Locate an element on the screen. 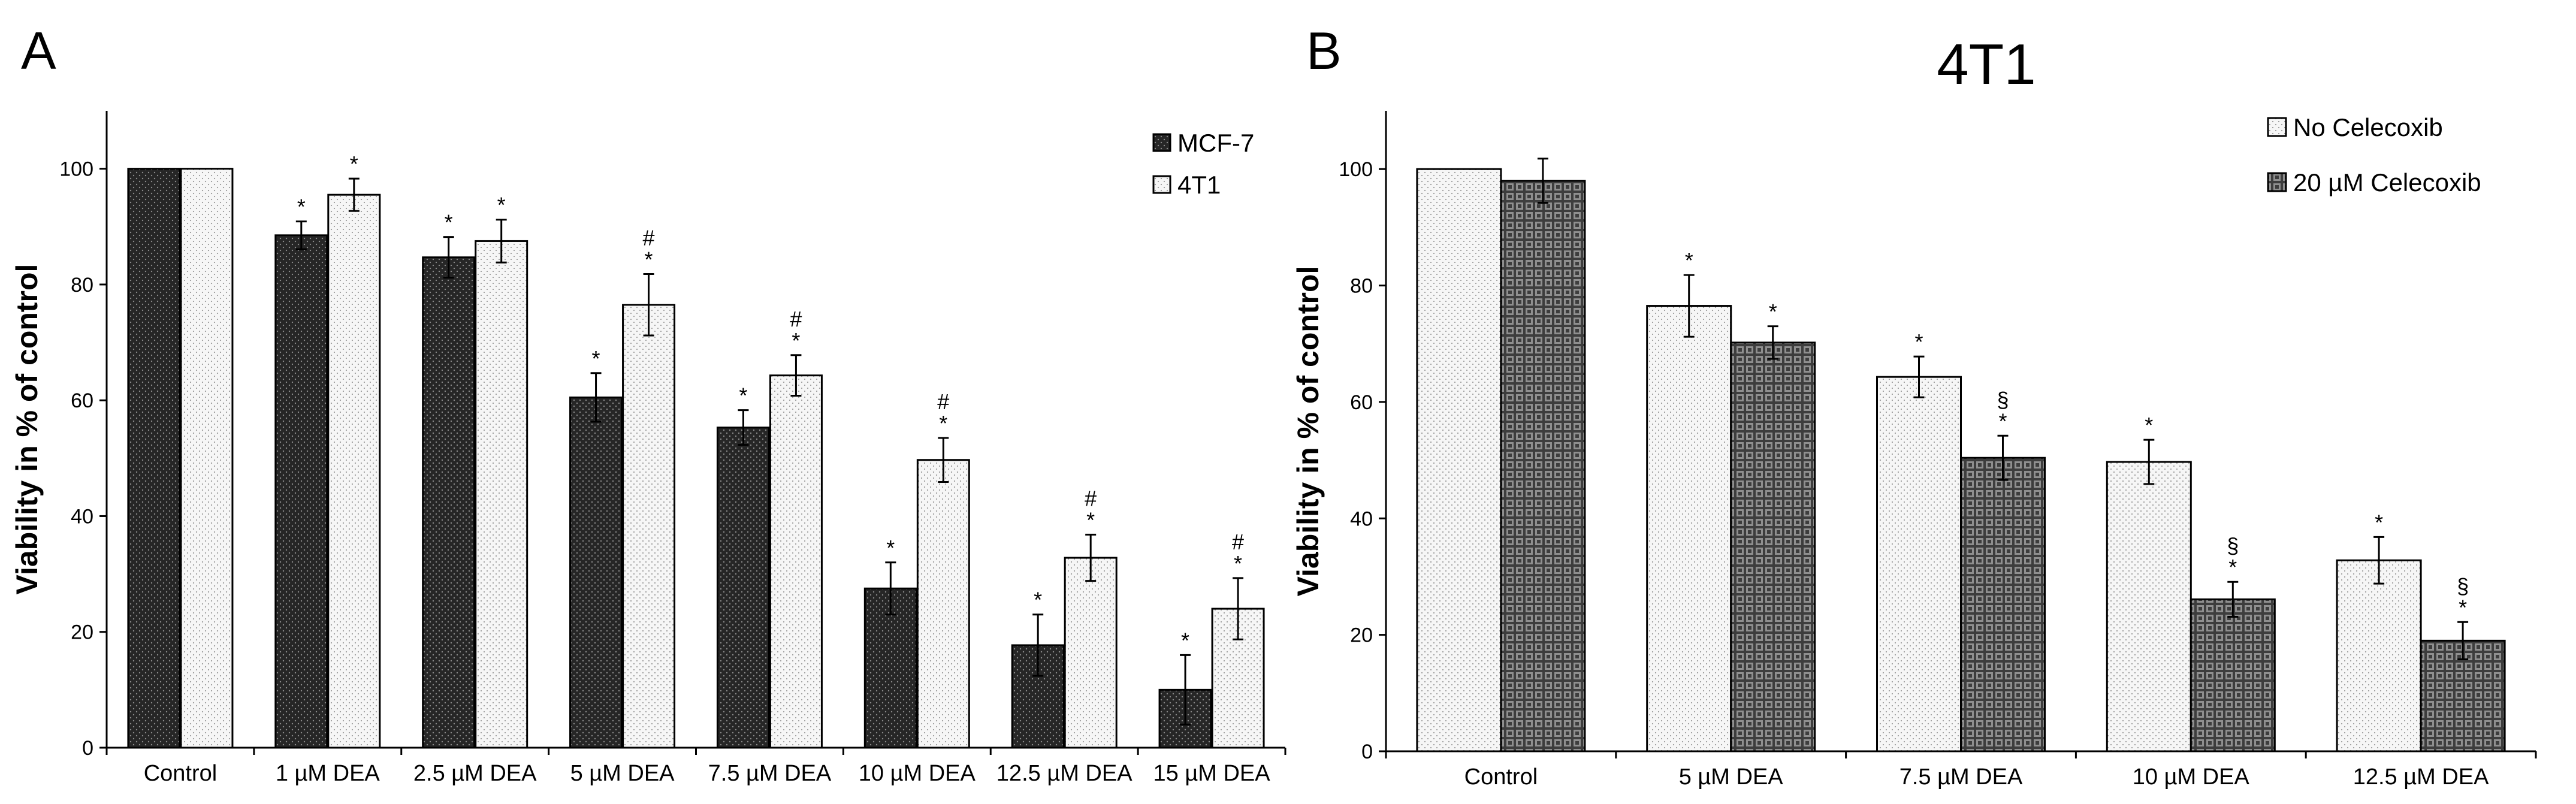 Image resolution: width=2576 pixels, height=804 pixels. panel-b-letter: B is located at coordinates (1324, 50).